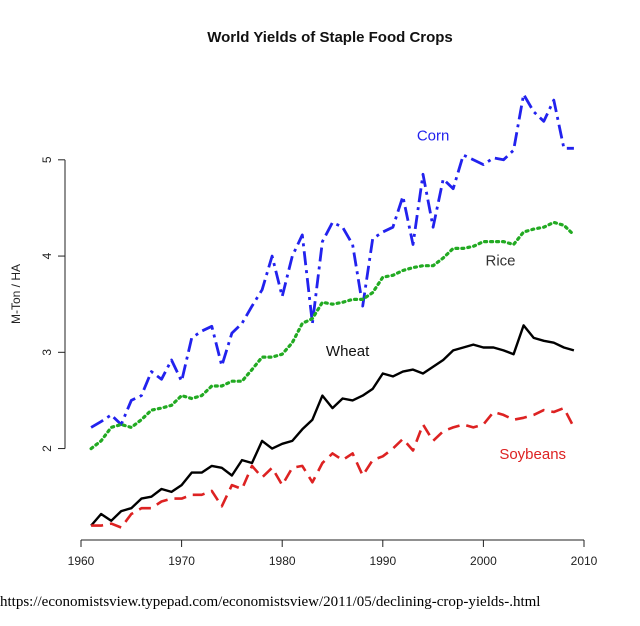  Describe the element at coordinates (382, 561) in the screenshot. I see `x-tick-label: 1990` at that location.